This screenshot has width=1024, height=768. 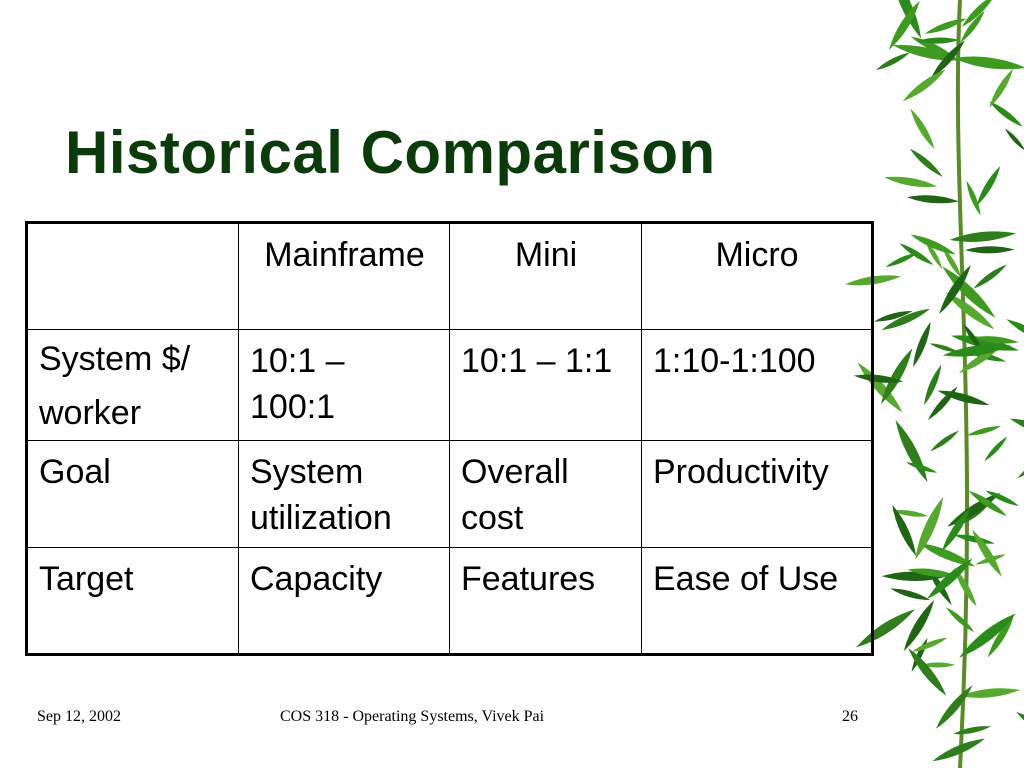 What do you see at coordinates (132, 601) in the screenshot?
I see `row-label: Target` at bounding box center [132, 601].